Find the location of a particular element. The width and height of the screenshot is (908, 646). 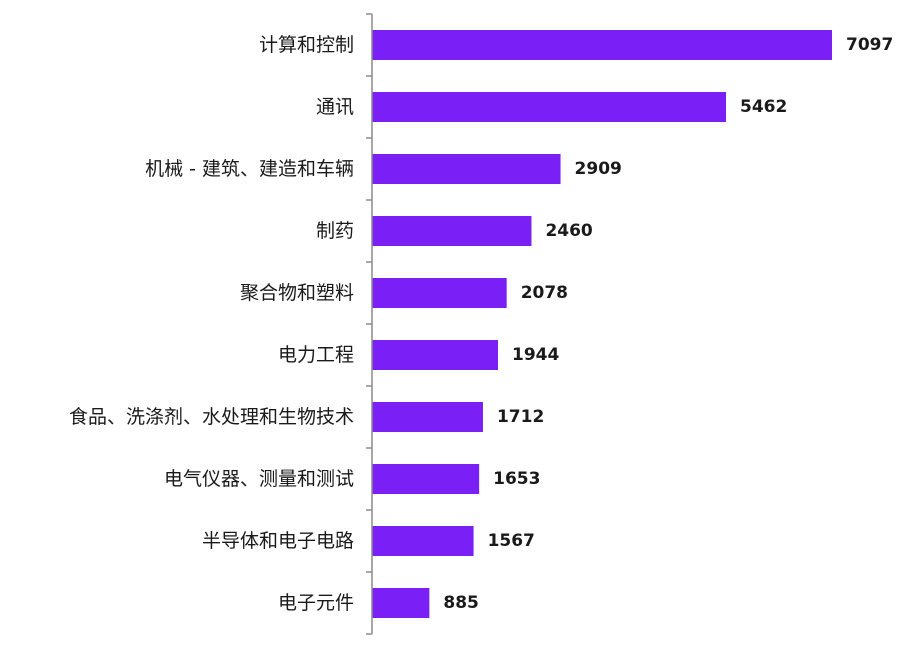

data-label: 2909 is located at coordinates (598, 169).